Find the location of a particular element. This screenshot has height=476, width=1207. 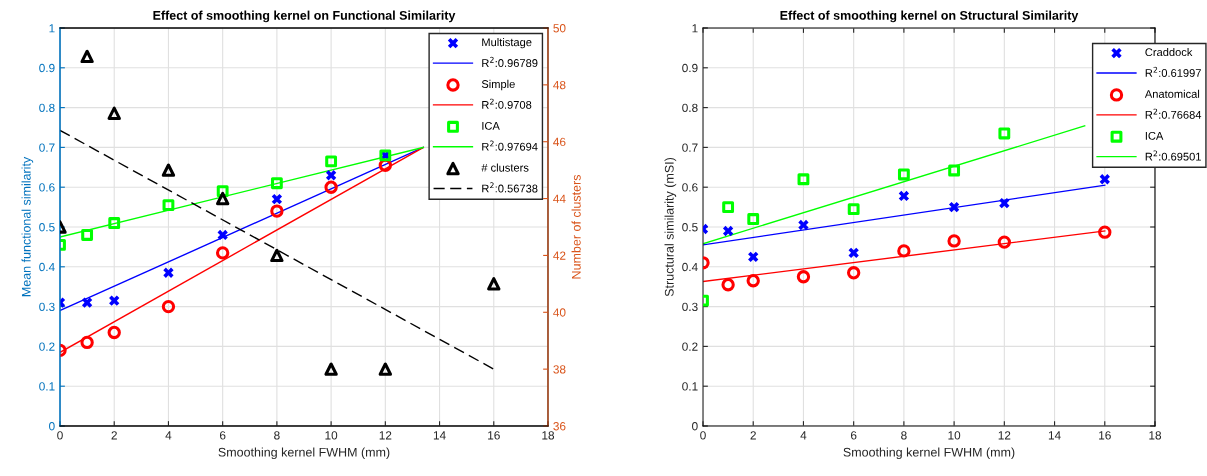

y2-tick-label: 46 is located at coordinates (559, 142).